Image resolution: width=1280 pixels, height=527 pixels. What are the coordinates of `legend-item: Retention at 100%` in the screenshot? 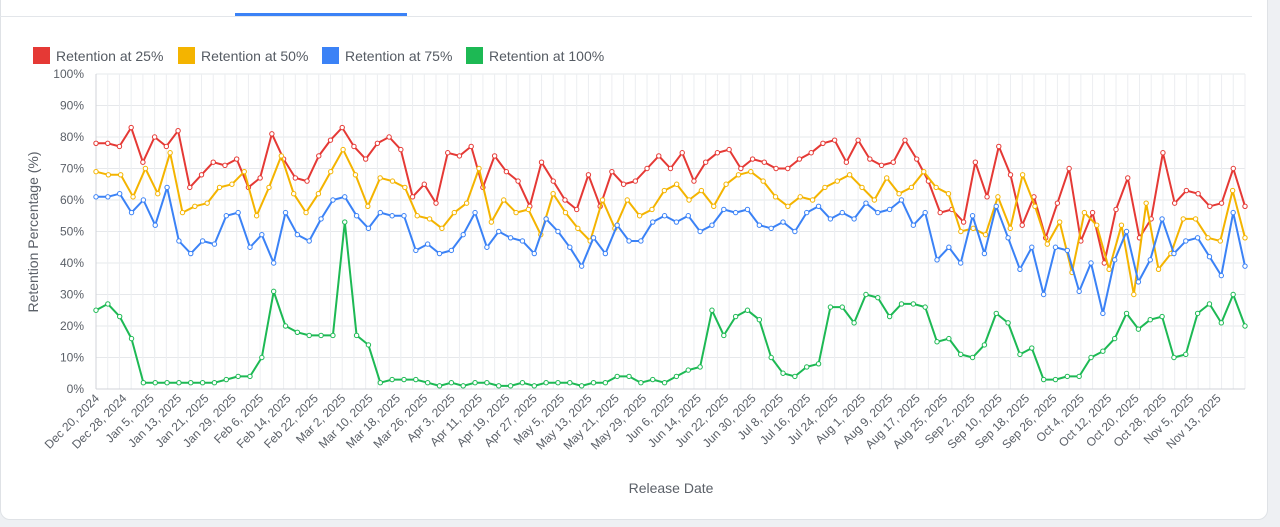 It's located at (535, 55).